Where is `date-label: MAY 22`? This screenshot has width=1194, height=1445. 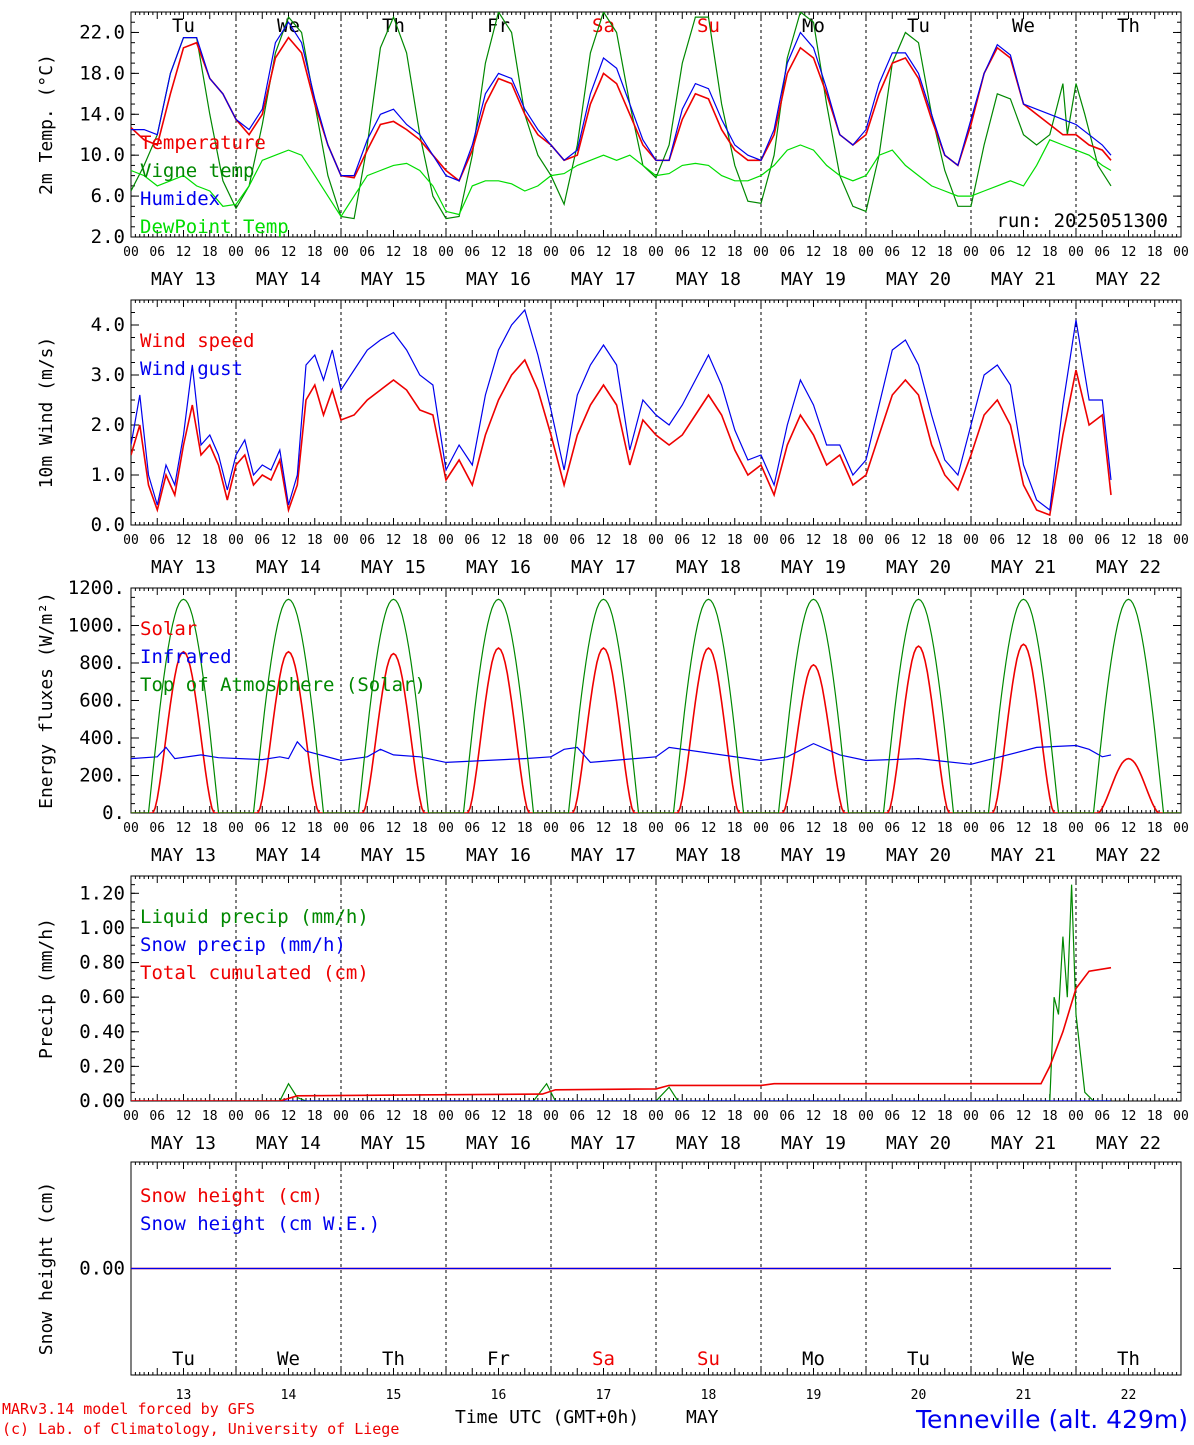 date-label: MAY 22 is located at coordinates (1128, 855).